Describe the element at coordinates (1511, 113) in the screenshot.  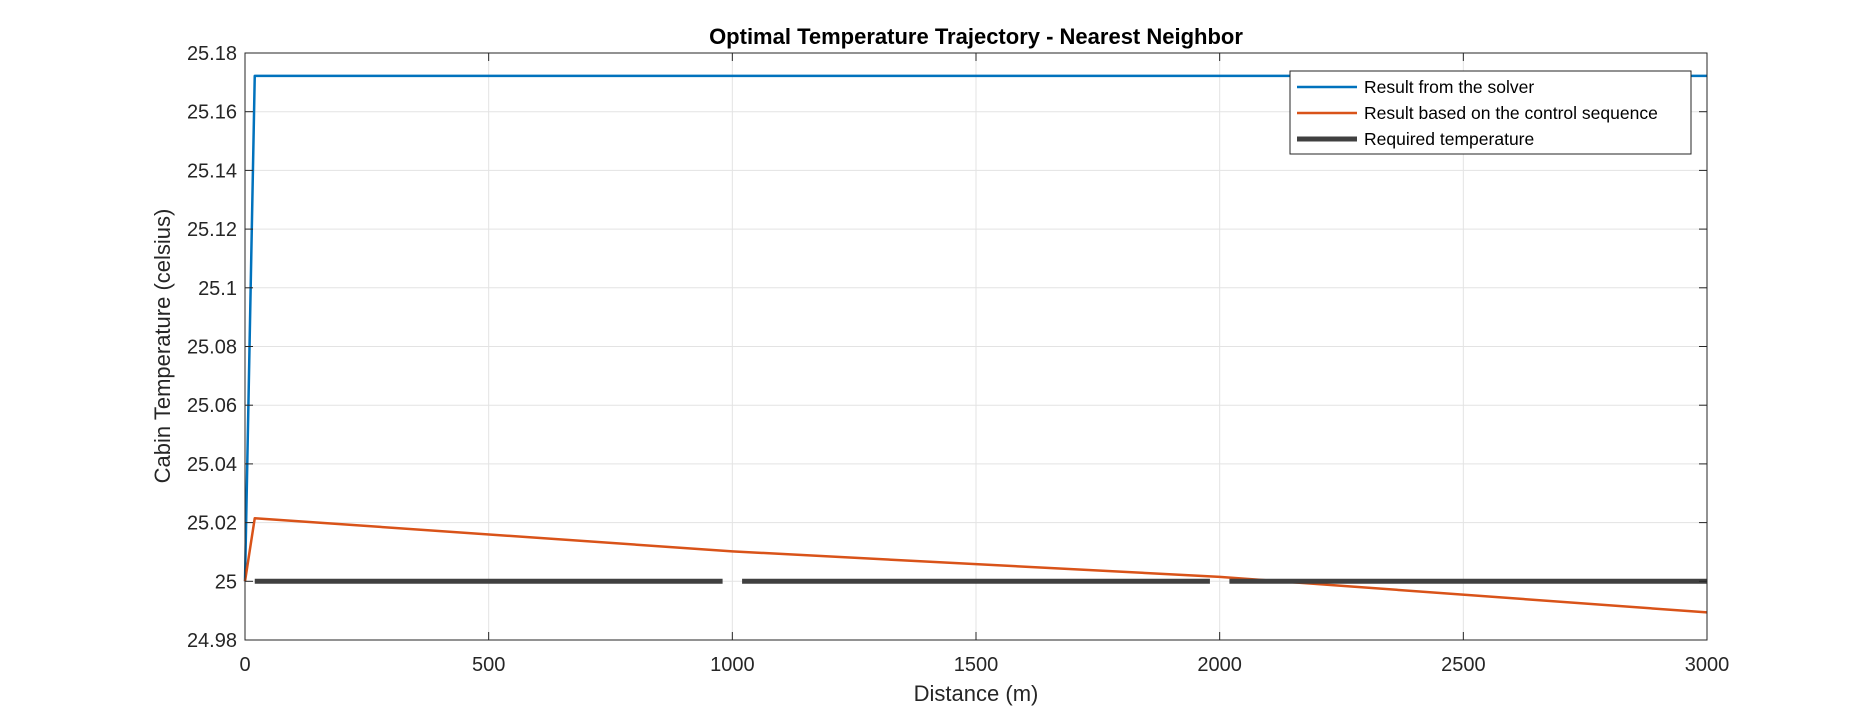
I see `legend-label: Result based on the control sequence` at that location.